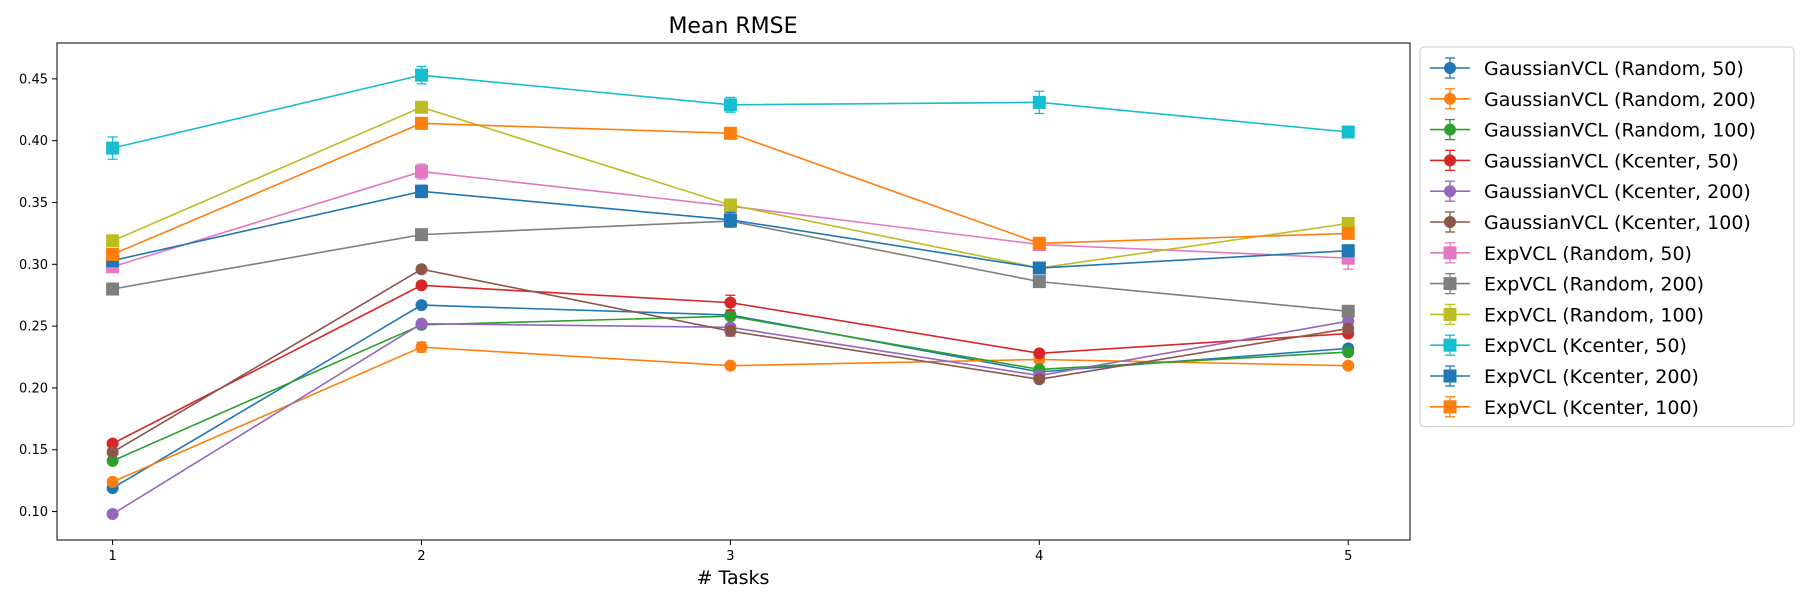 The width and height of the screenshot is (1800, 600). Describe the element at coordinates (1591, 377) in the screenshot. I see `legend-label: ExpVCL (Kcenter, 200)` at that location.